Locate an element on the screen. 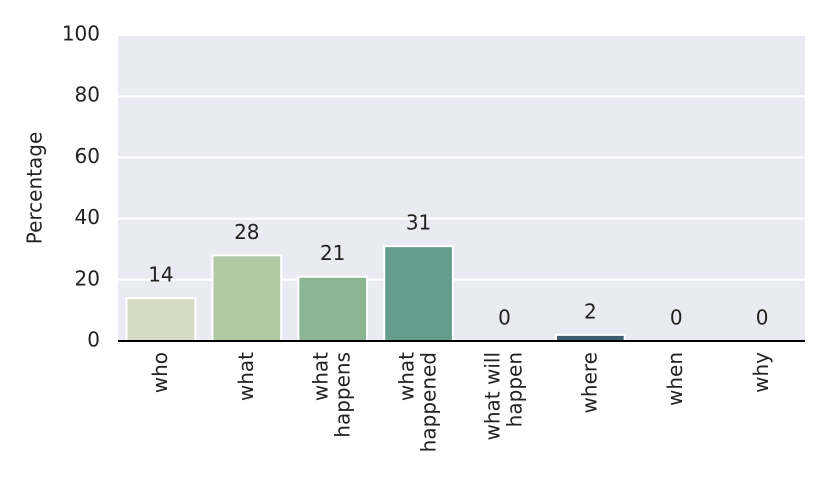  y-tick-label: 40 is located at coordinates (87, 217).